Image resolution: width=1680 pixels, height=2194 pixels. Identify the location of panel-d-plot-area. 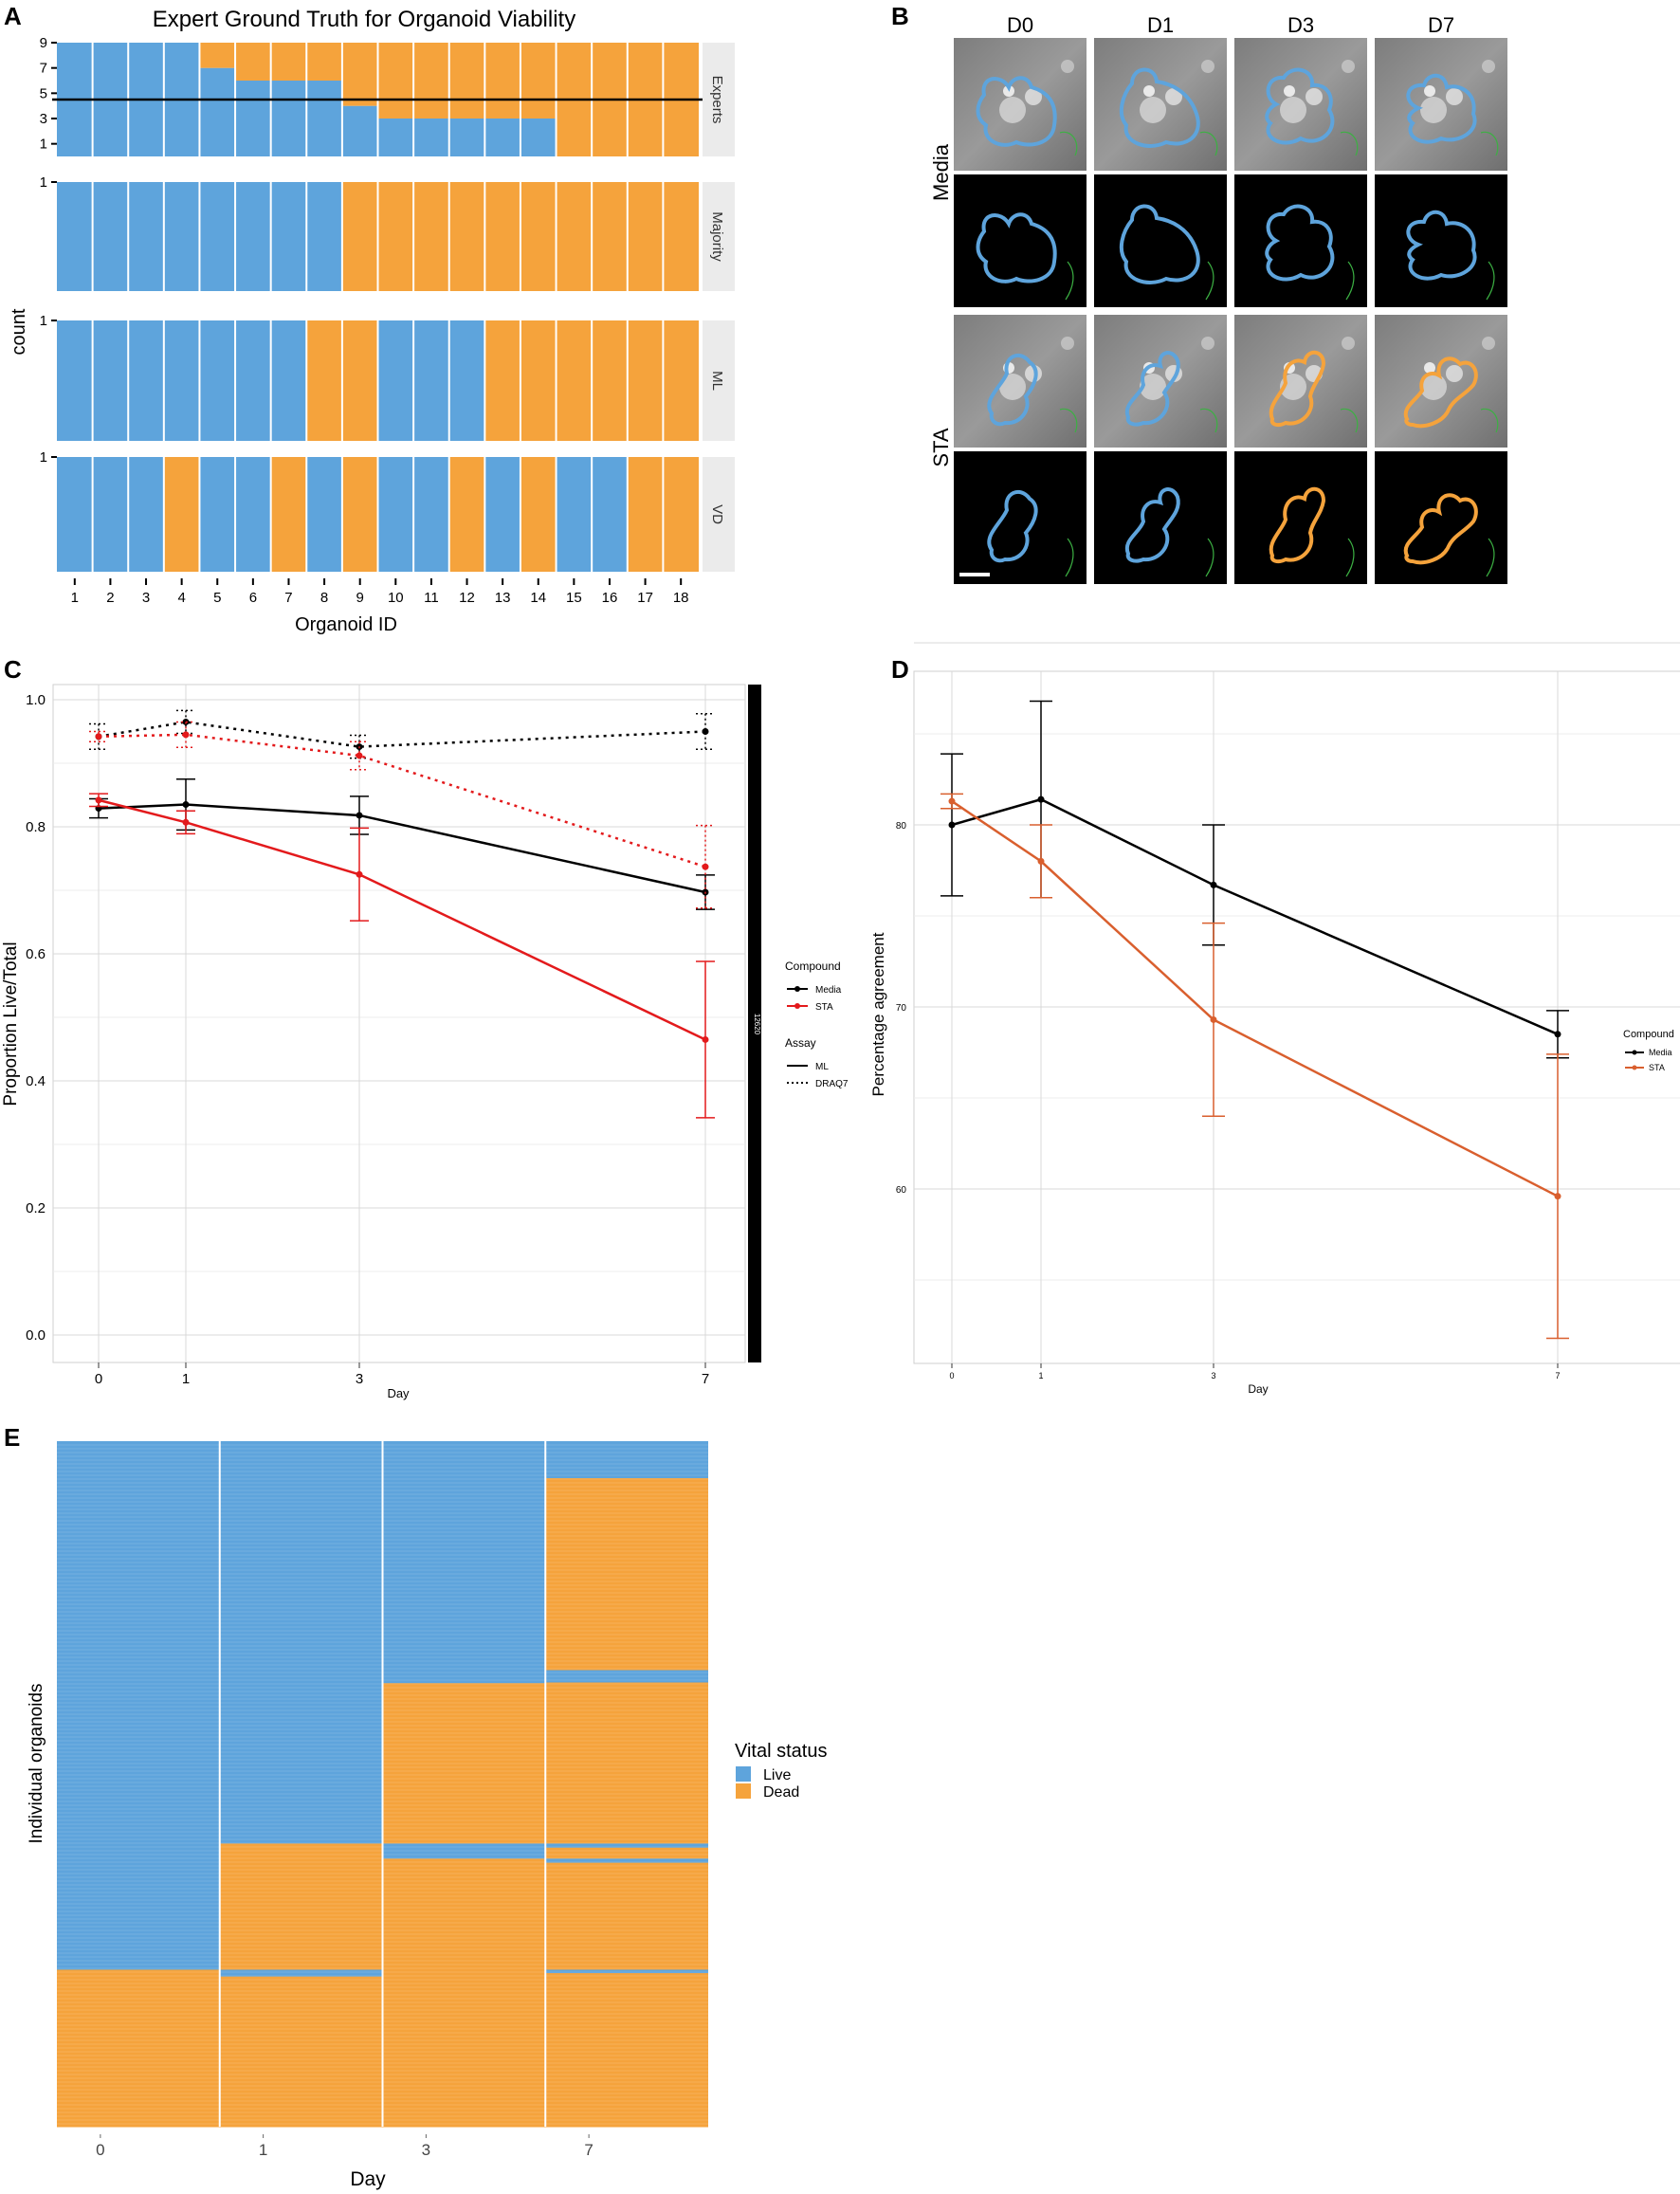
(1296, 1017).